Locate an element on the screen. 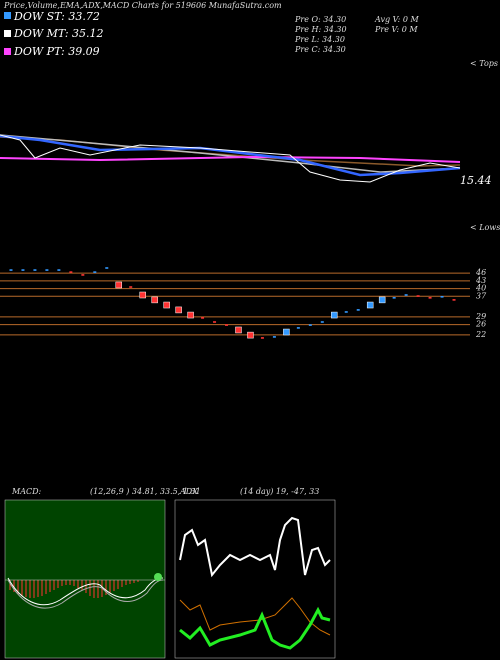 The image size is (500, 660). macd-histogram is located at coordinates (74, 589).